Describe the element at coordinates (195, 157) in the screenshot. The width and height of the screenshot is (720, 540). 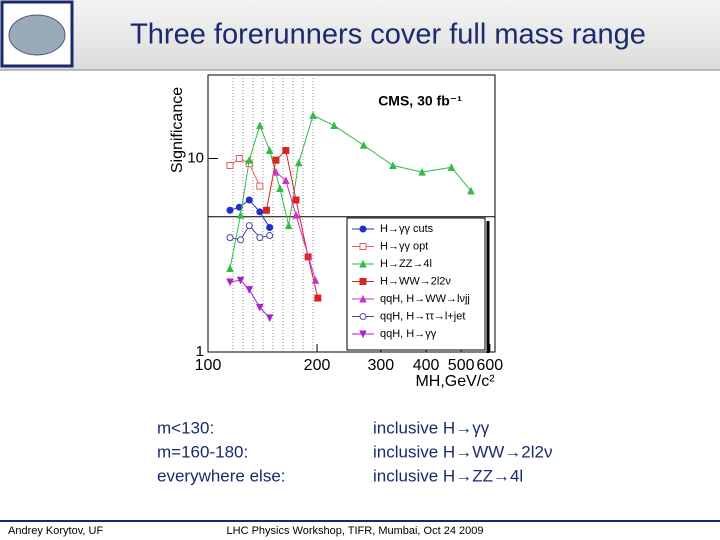
I see `y-tick-label: 10` at that location.